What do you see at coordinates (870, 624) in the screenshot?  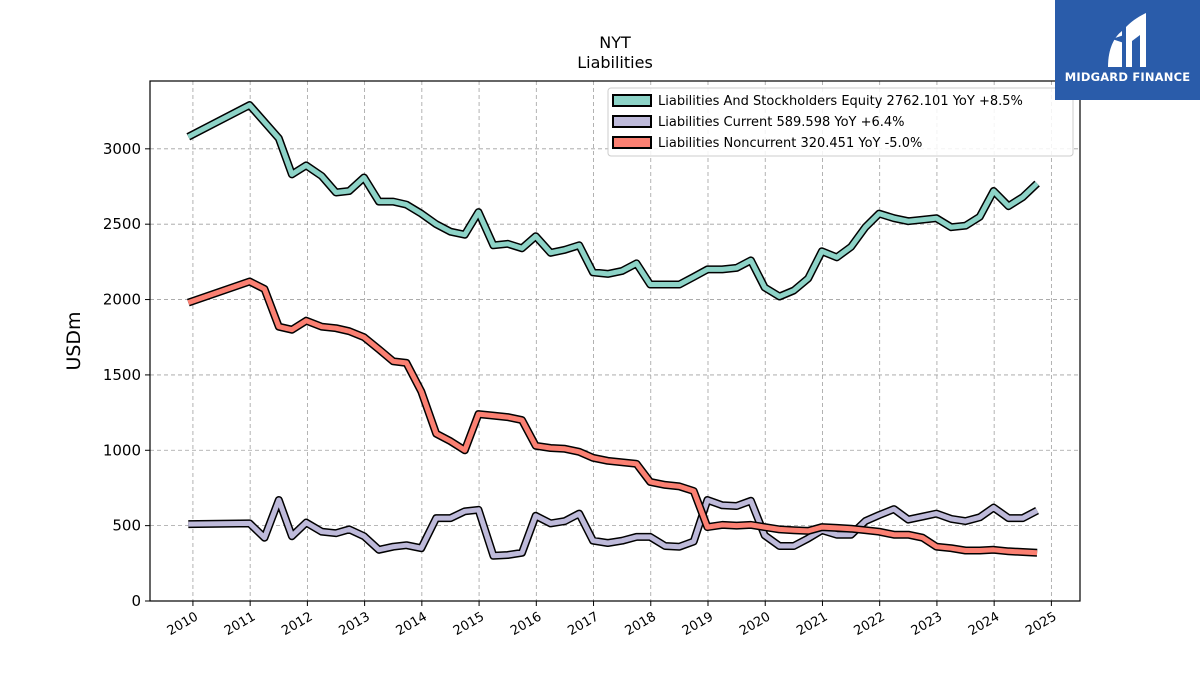 I see `x-tick-label: 2022` at bounding box center [870, 624].